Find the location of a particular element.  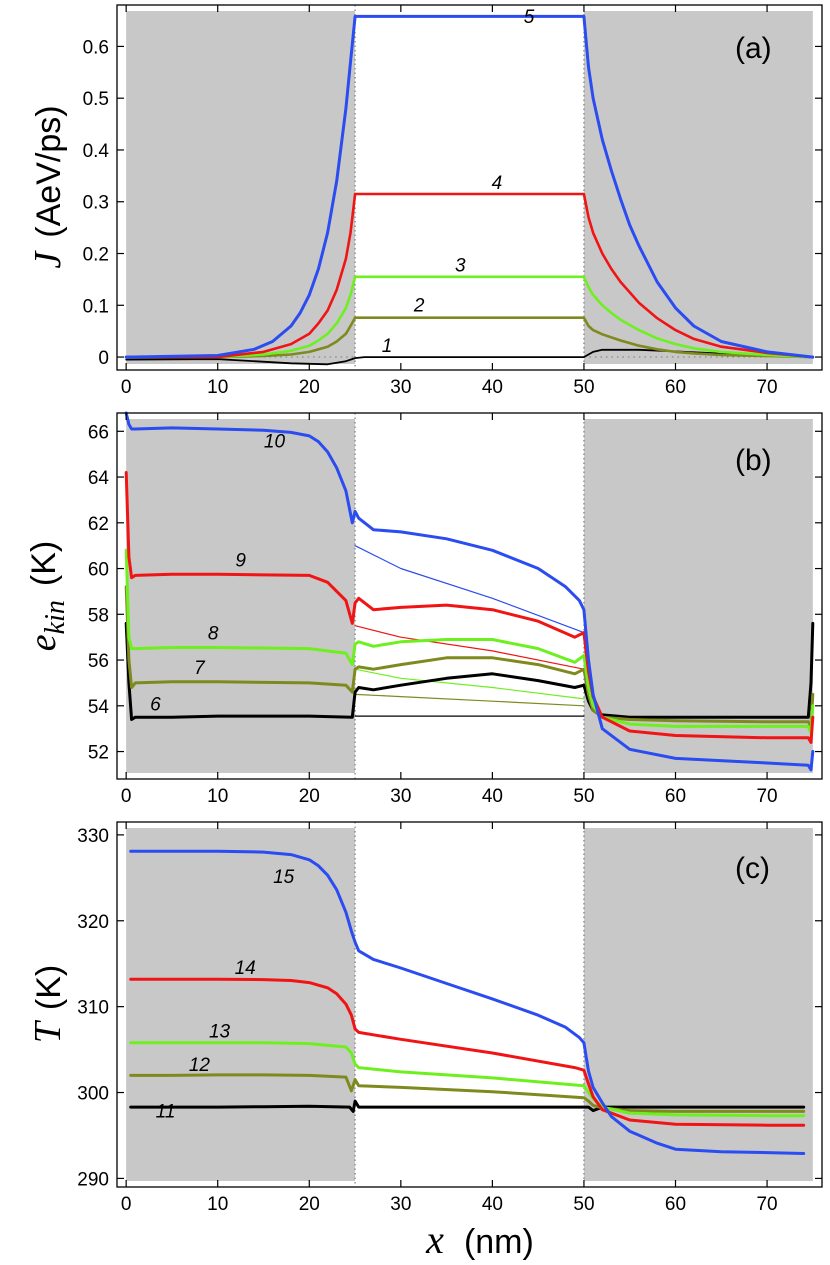

panel-c-ylabel-unit: (K) is located at coordinates (49, 987).